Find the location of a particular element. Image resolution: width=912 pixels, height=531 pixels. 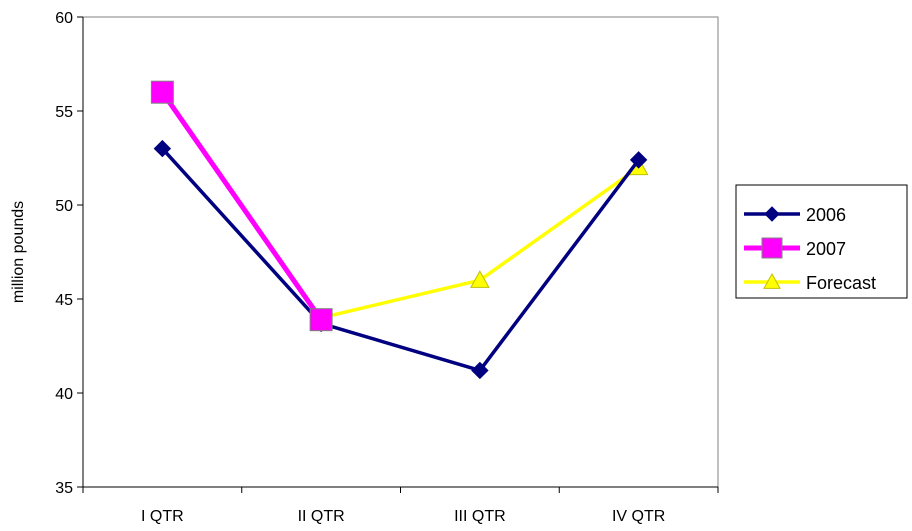

legend-entry: Forecast is located at coordinates (810, 282).